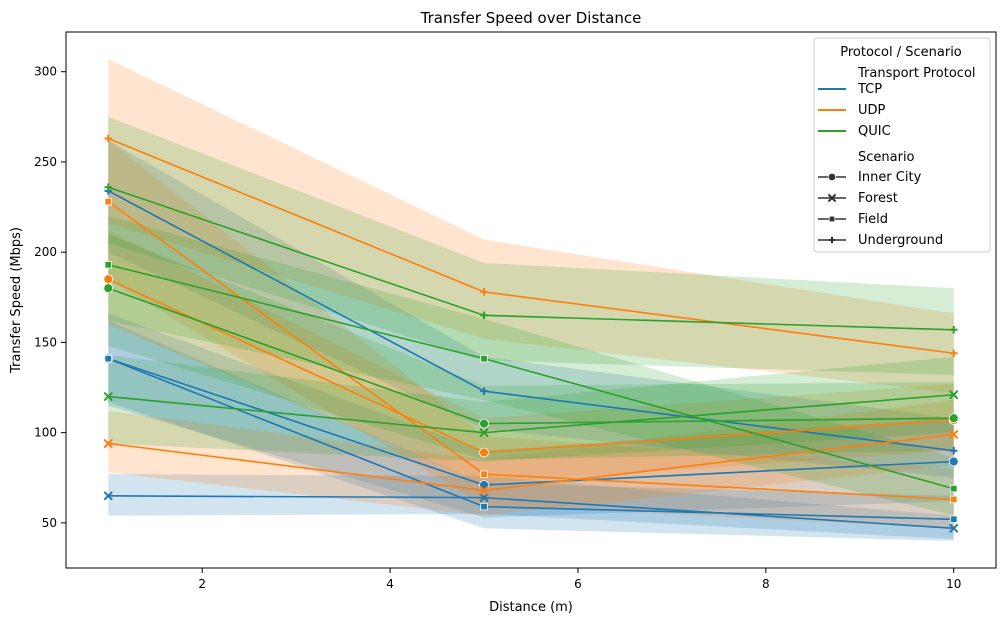  I want to click on y-axis: 50 100 150 200 250 300, so click(50, 297).